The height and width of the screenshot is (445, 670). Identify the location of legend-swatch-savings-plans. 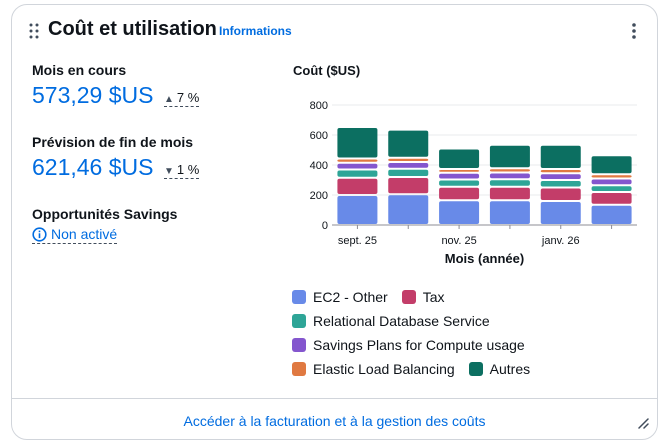
(299, 345).